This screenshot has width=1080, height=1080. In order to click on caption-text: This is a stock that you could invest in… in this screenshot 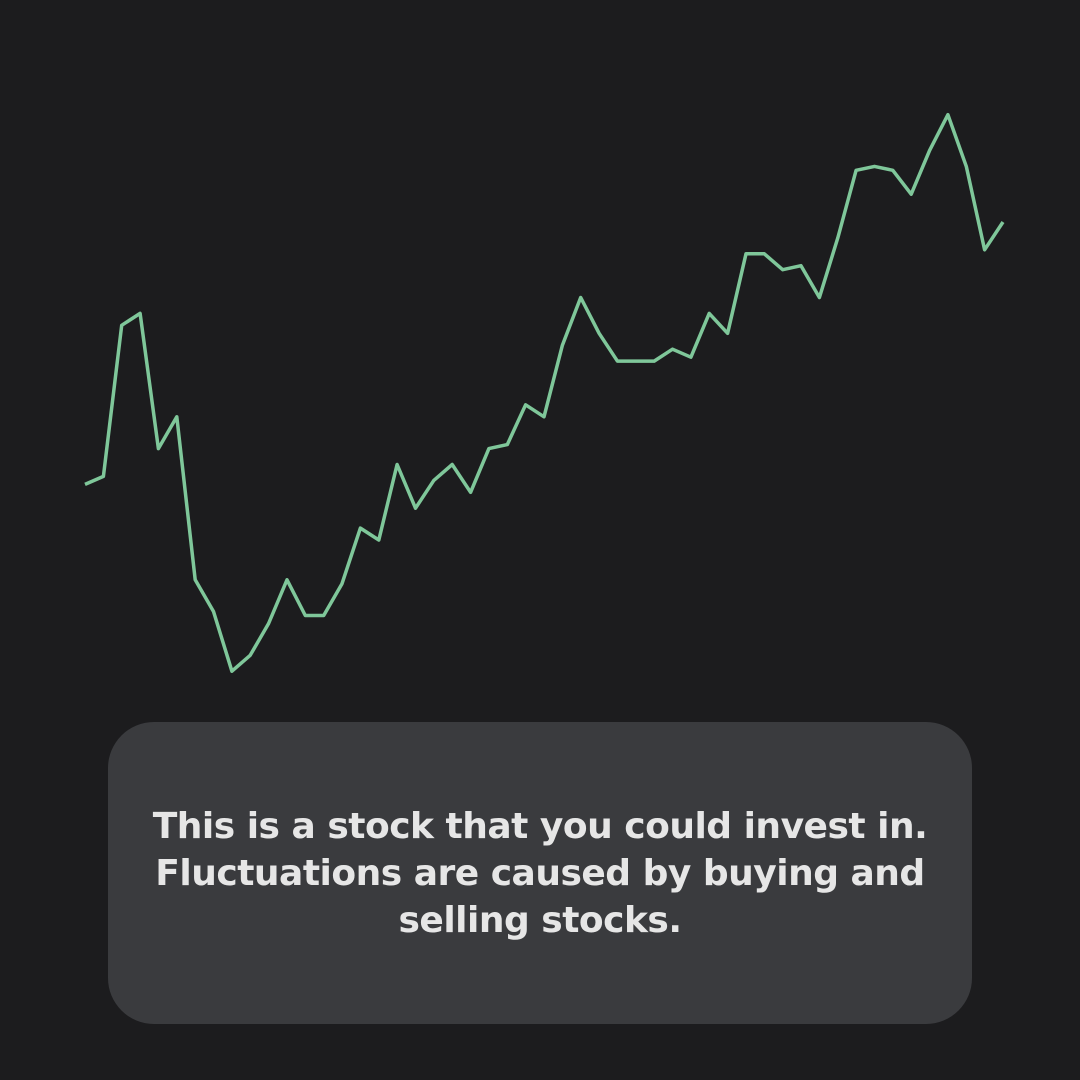, I will do `click(540, 873)`.